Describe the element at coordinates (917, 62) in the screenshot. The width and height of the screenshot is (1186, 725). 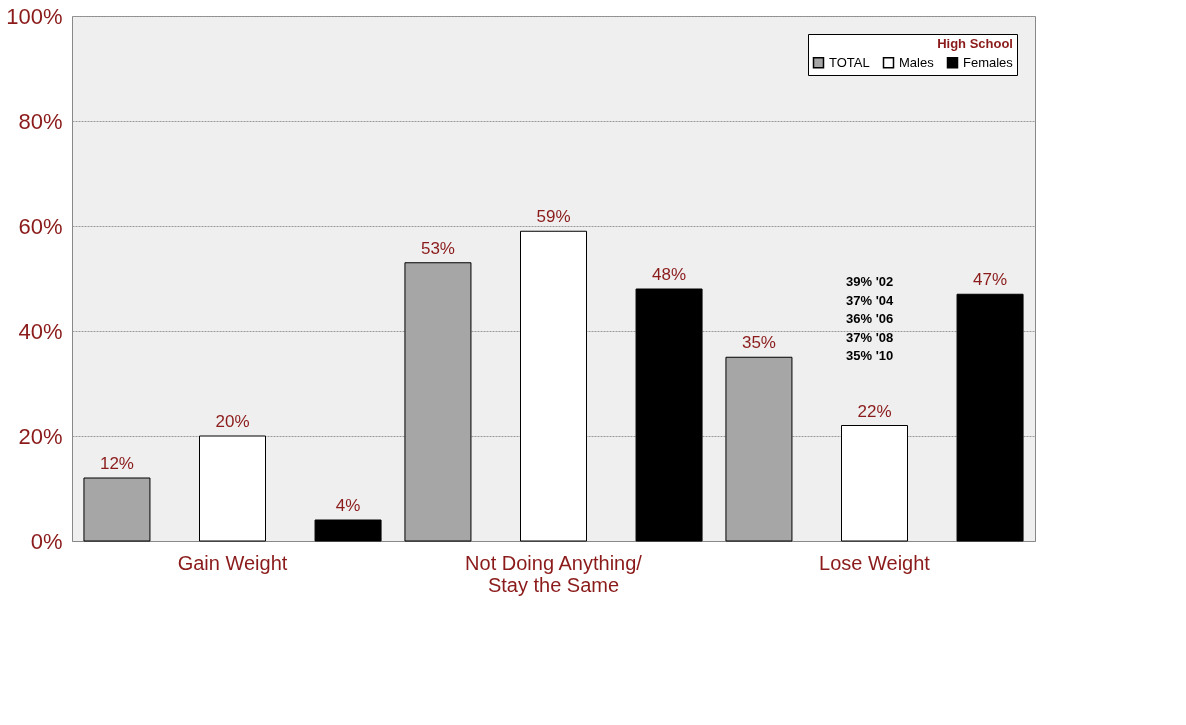
I see `legend-label: Males` at that location.